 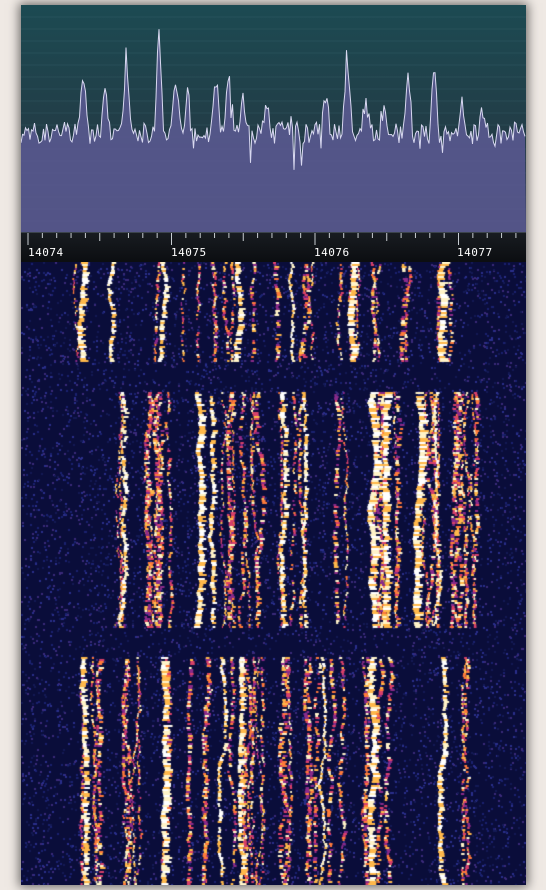 What do you see at coordinates (332, 252) in the screenshot?
I see `frequency-label-14076: 14076` at bounding box center [332, 252].